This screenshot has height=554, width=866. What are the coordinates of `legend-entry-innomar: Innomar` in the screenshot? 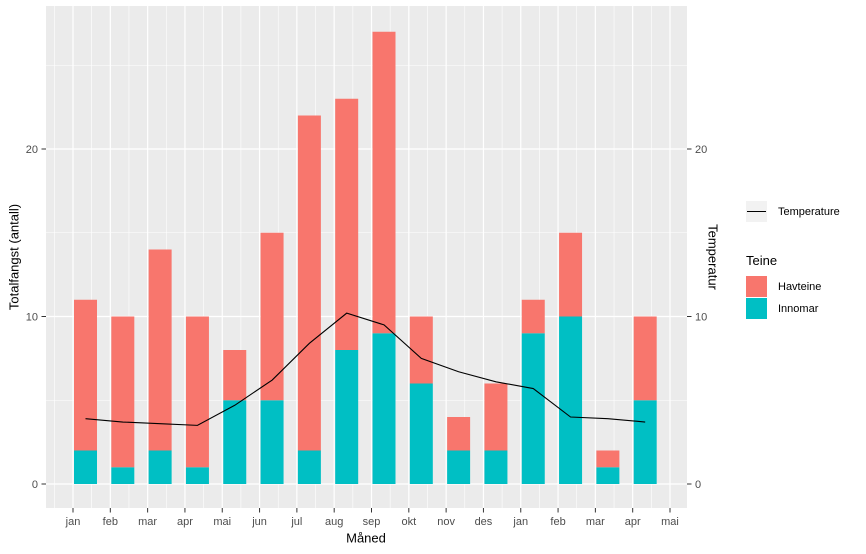 It's located at (805, 308).